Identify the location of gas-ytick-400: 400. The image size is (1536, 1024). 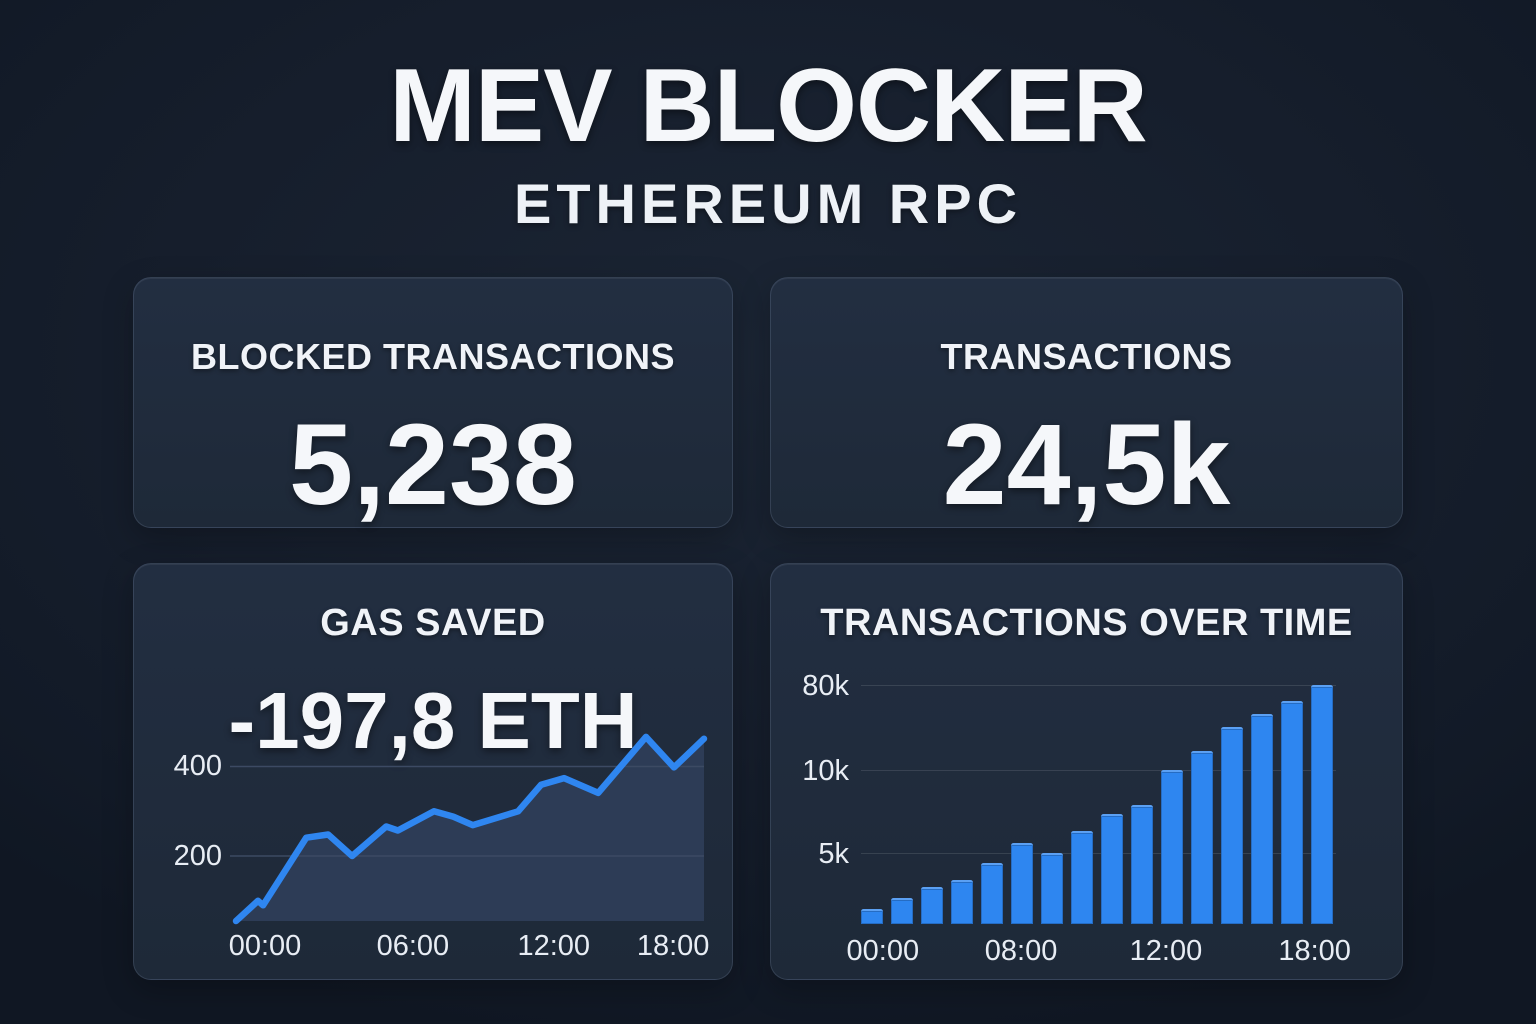
(197, 766).